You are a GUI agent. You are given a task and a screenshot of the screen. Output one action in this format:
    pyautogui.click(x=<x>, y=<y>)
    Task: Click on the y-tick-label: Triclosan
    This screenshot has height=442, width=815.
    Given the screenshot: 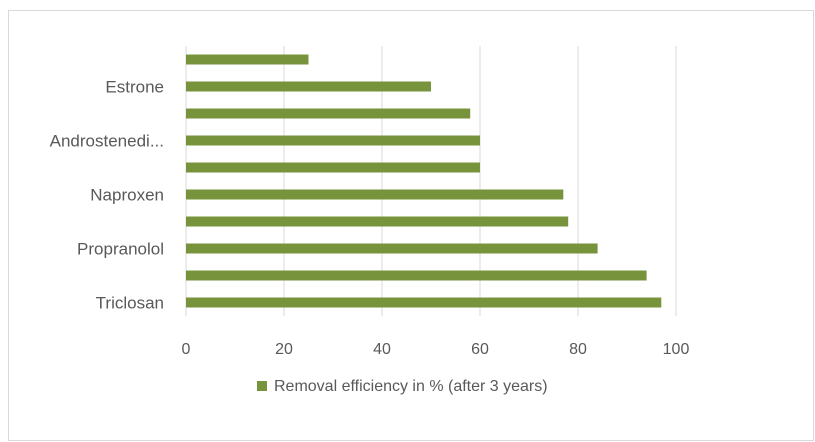 What is the action you would take?
    pyautogui.click(x=130, y=303)
    